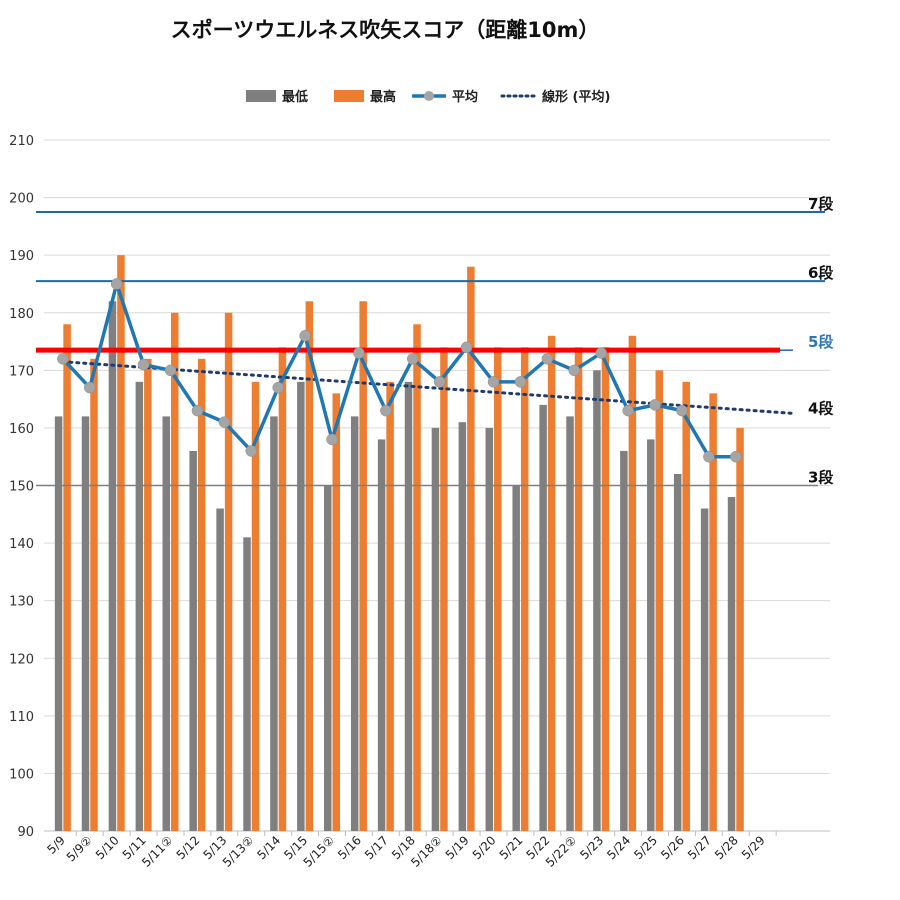 Image resolution: width=900 pixels, height=900 pixels. I want to click on x-tick-label: 5/9②, so click(79, 848).